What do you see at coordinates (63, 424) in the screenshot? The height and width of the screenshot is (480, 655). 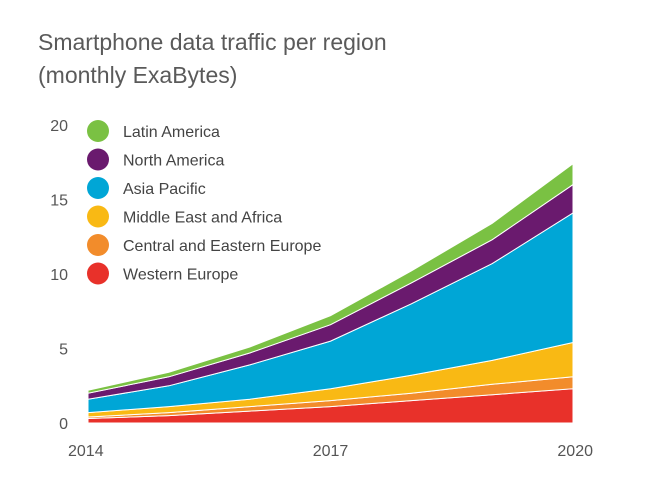 I see `y-tick-label-0: 0` at bounding box center [63, 424].